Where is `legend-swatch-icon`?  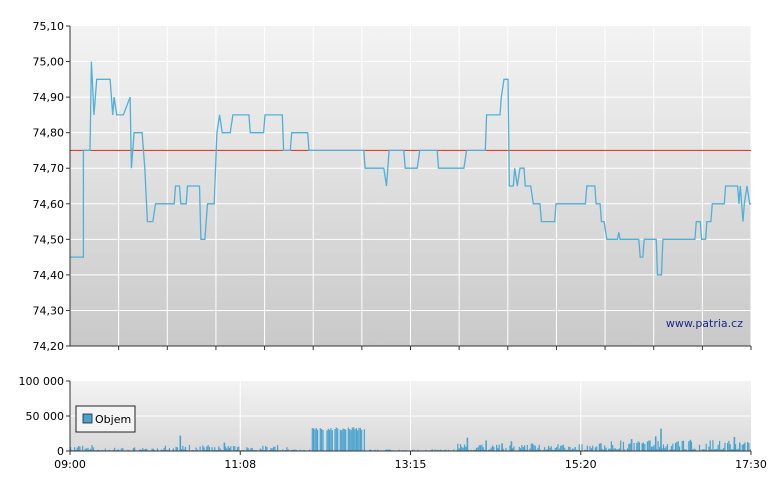 legend-swatch-icon is located at coordinates (87, 418).